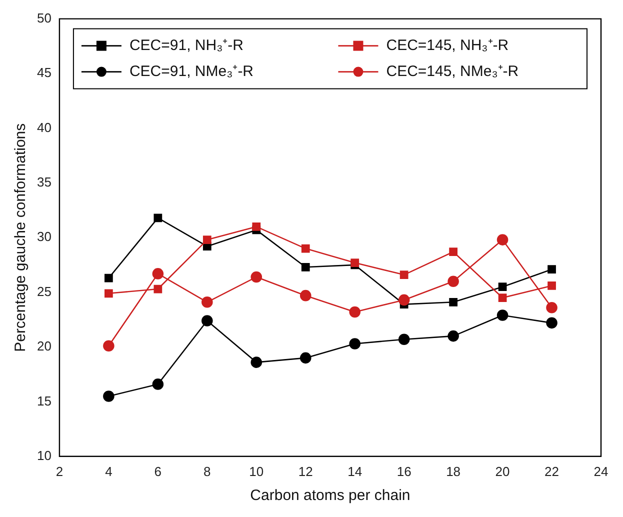 This screenshot has height=517, width=623. What do you see at coordinates (44, 72) in the screenshot?
I see `y-tick-label: 45` at bounding box center [44, 72].